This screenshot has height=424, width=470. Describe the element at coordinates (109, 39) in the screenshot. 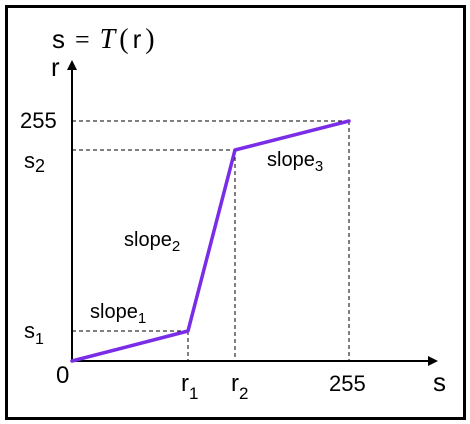

I see `title-func: T` at that location.